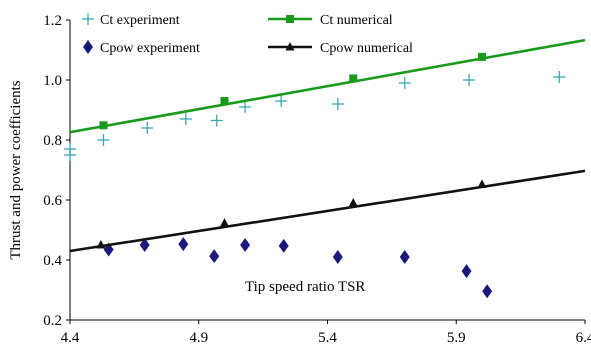 The height and width of the screenshot is (354, 591). What do you see at coordinates (52, 201) in the screenshot?
I see `y-tick-label: 0.6` at bounding box center [52, 201].